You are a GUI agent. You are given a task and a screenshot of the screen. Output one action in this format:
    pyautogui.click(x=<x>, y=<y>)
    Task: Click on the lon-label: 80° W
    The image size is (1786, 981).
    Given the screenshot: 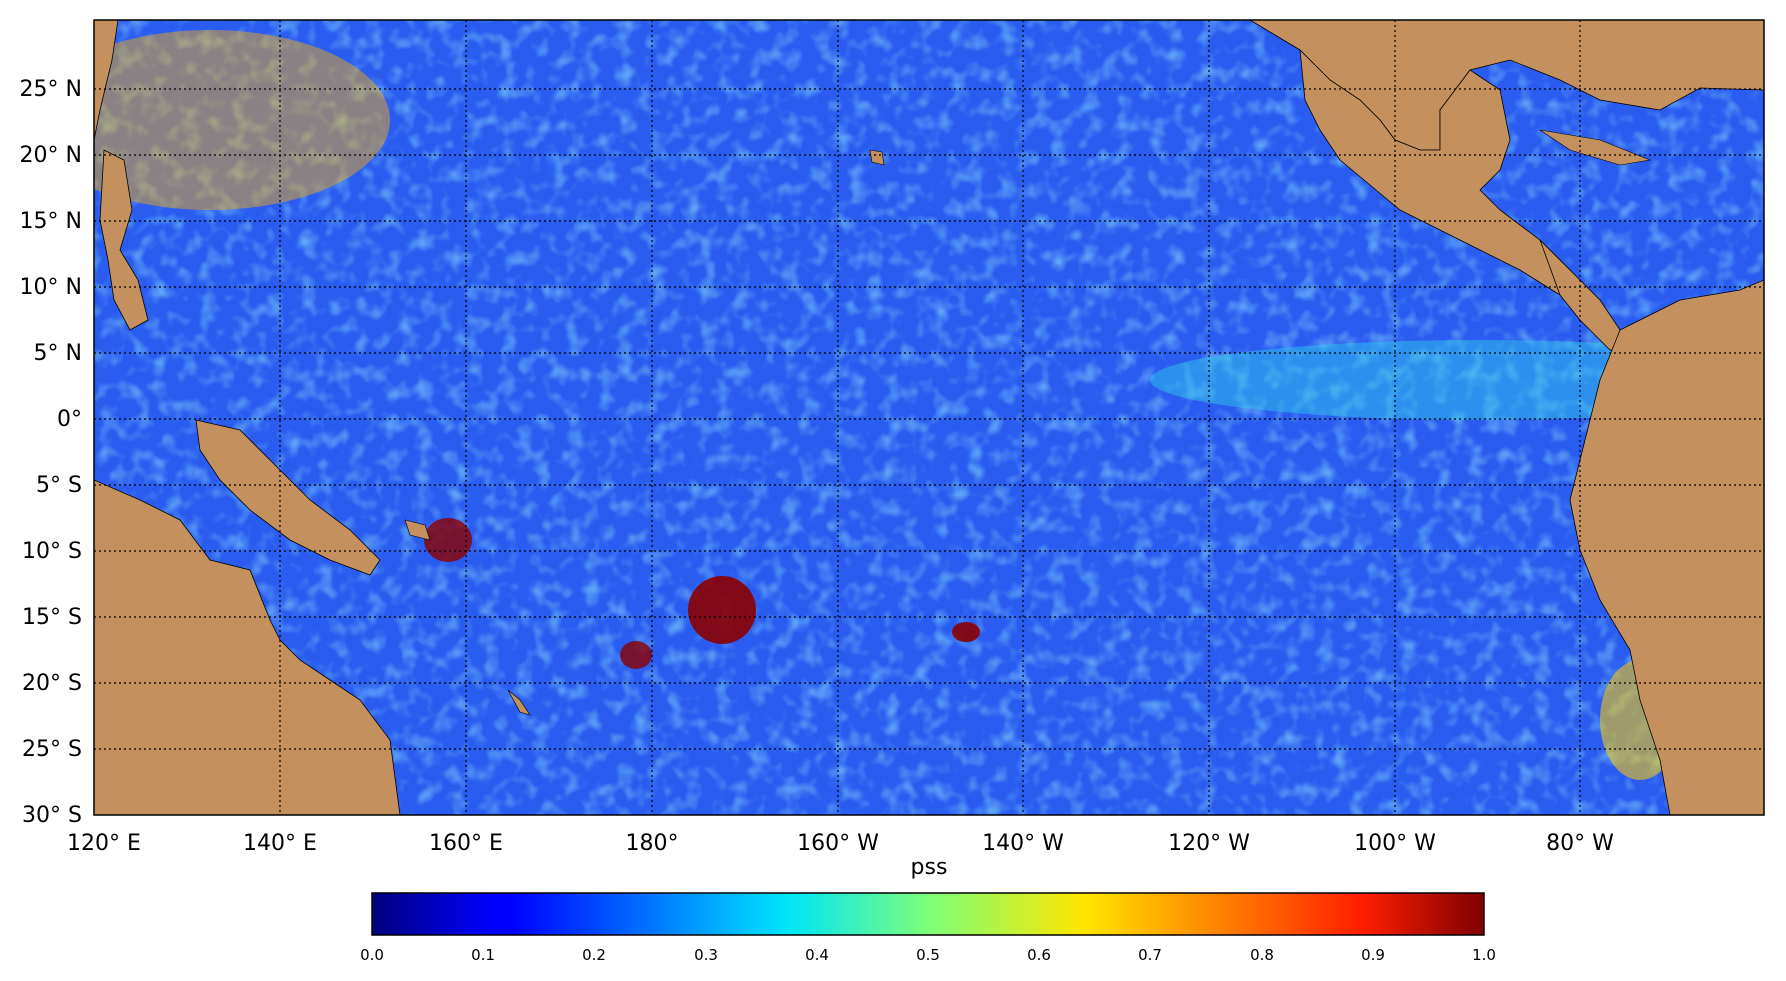 What is the action you would take?
    pyautogui.click(x=1580, y=843)
    